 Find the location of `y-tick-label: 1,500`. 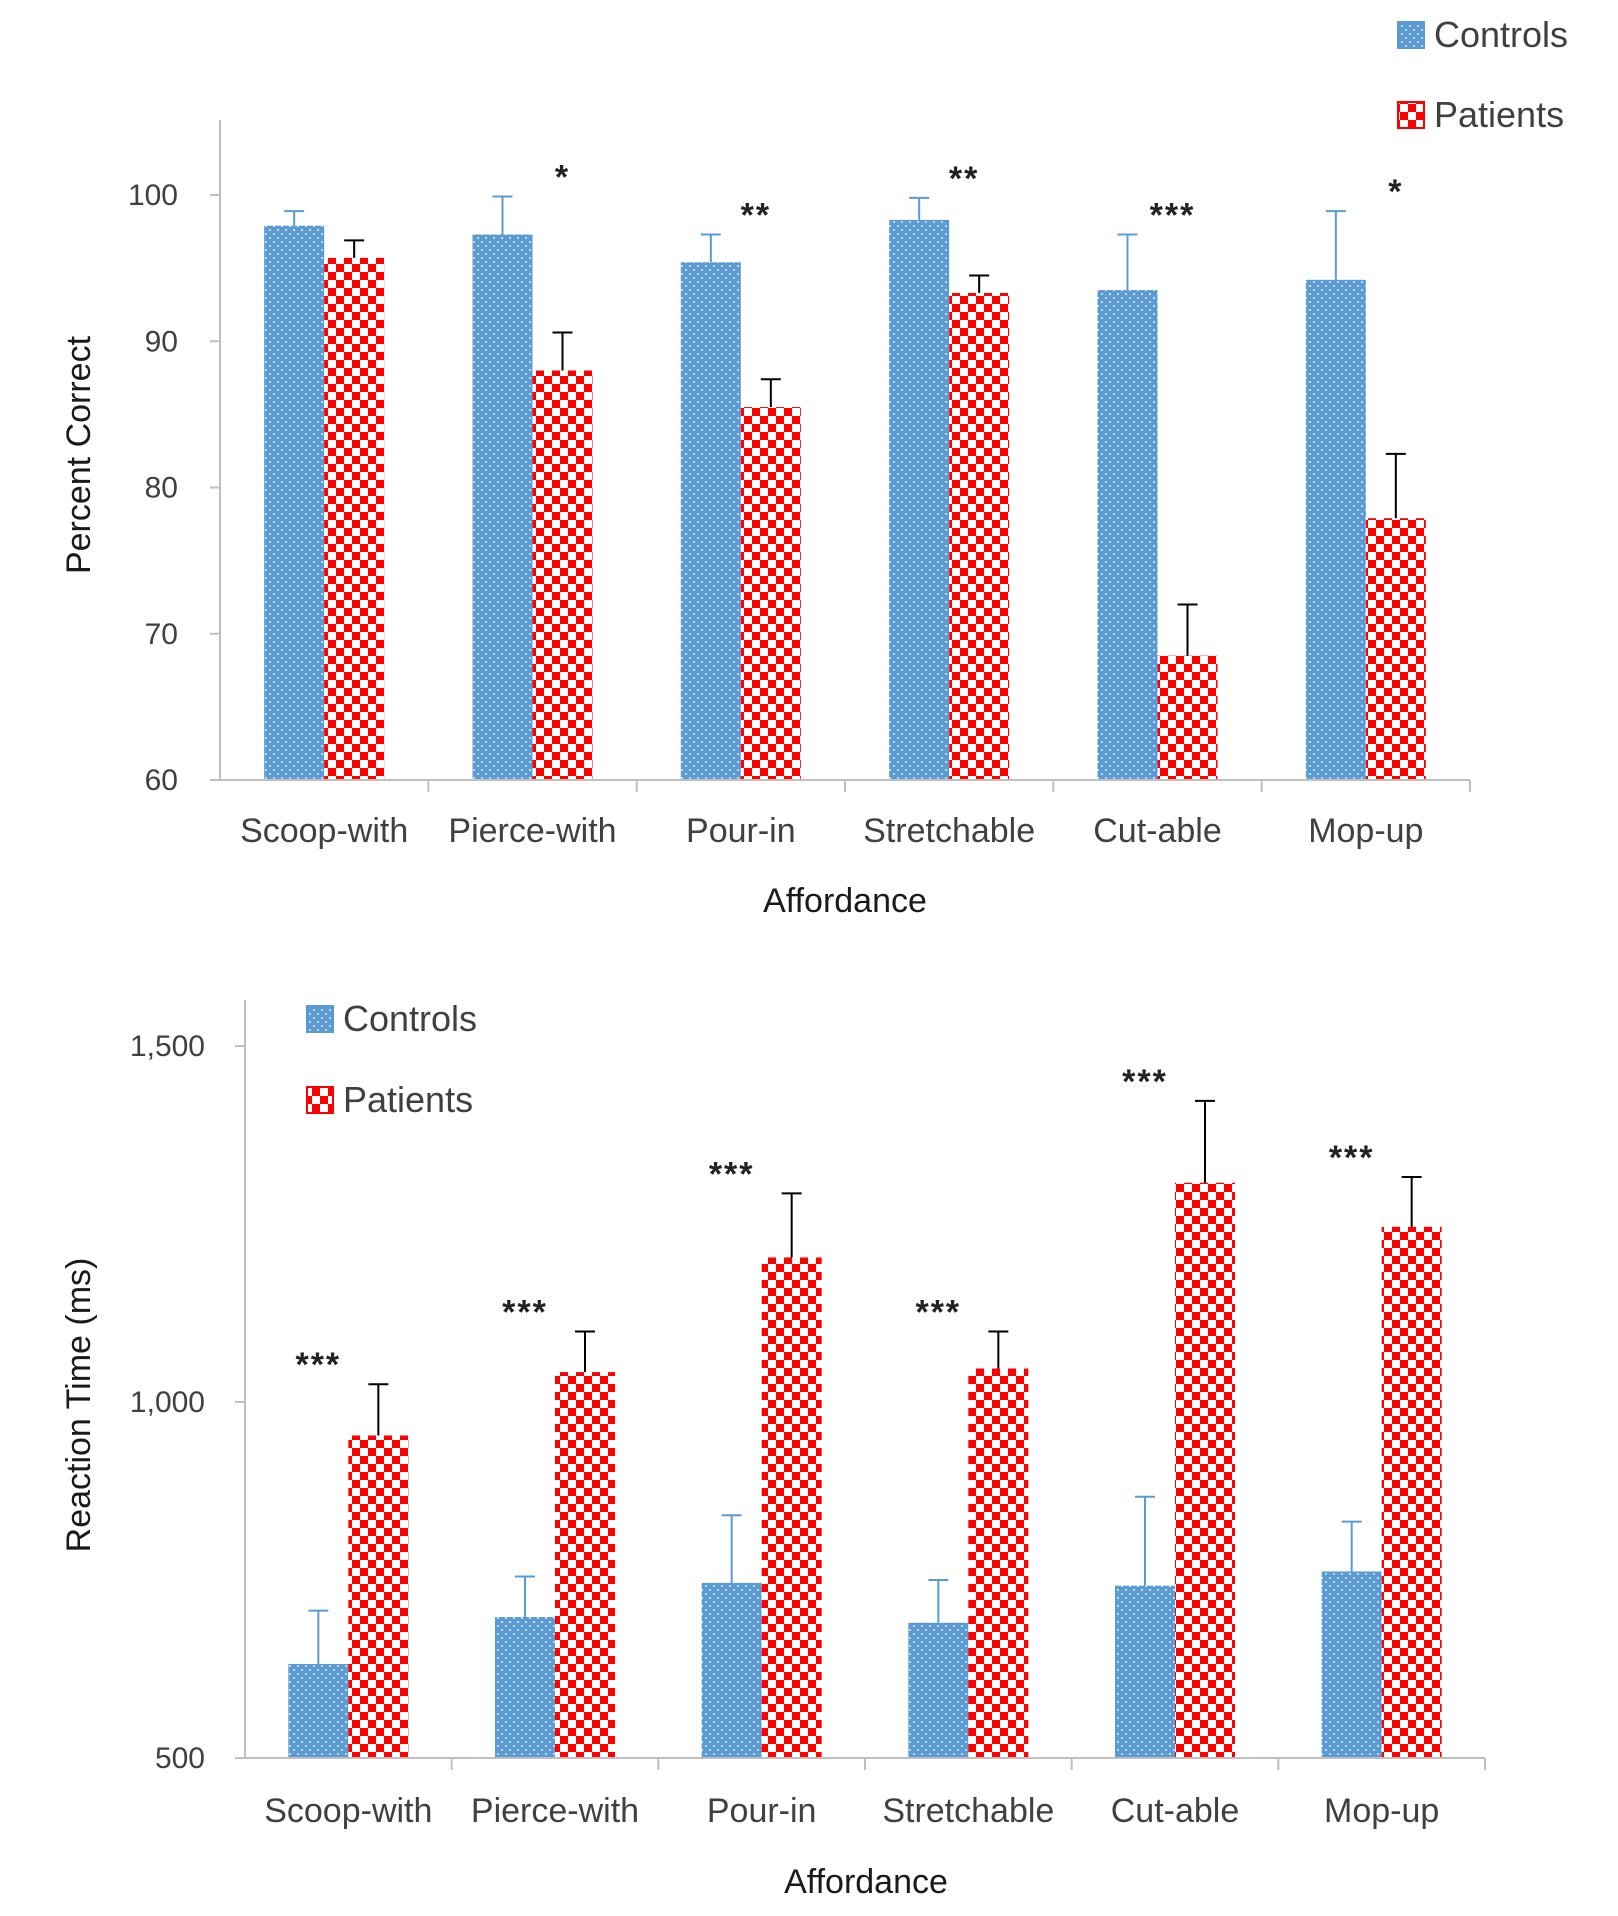

y-tick-label: 1,500 is located at coordinates (167, 1046).